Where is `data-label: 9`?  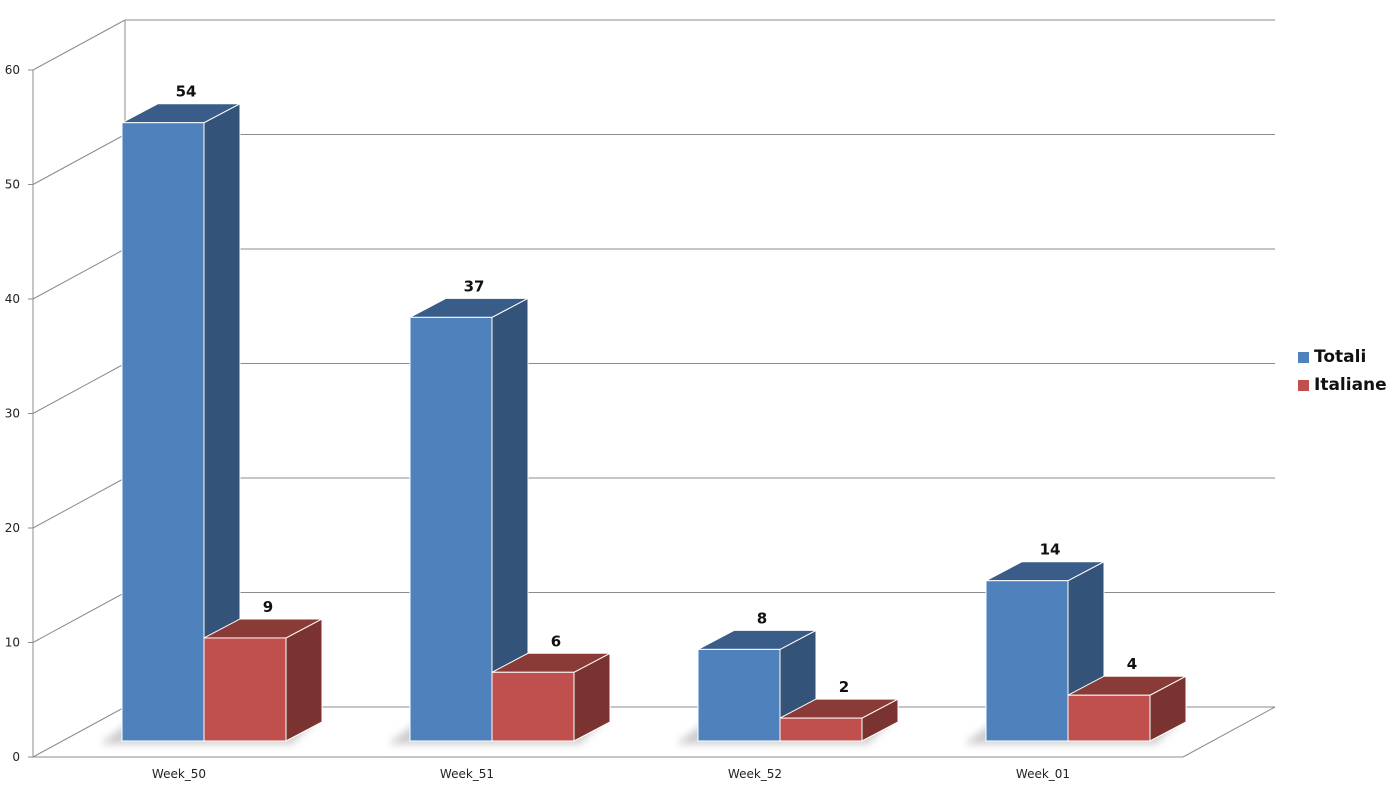
data-label: 9 is located at coordinates (268, 607).